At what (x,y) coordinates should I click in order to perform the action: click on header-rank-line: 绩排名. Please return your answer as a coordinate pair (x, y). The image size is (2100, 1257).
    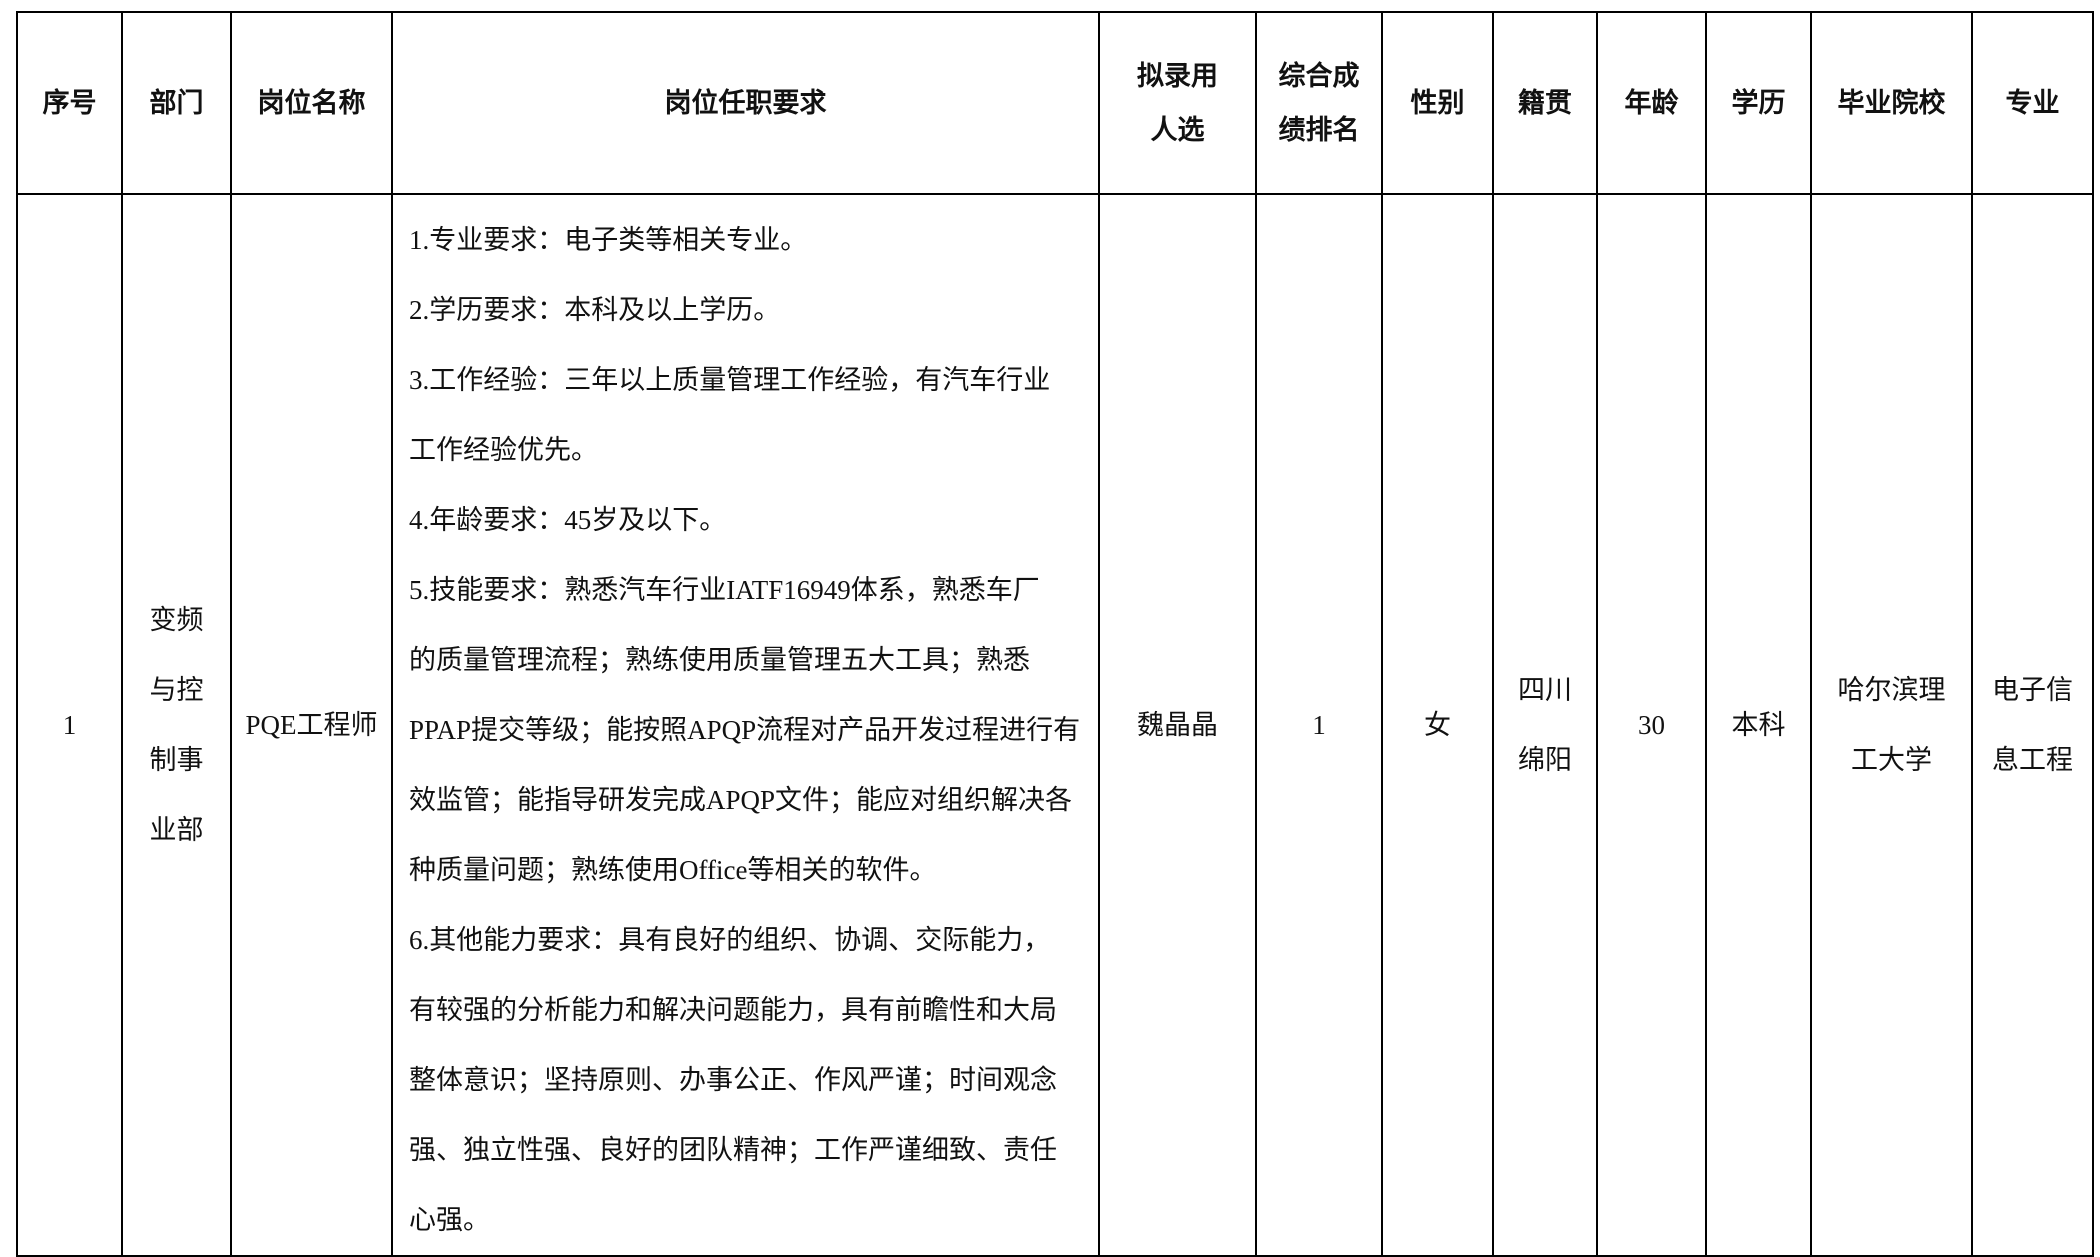
    Looking at the image, I should click on (1319, 130).